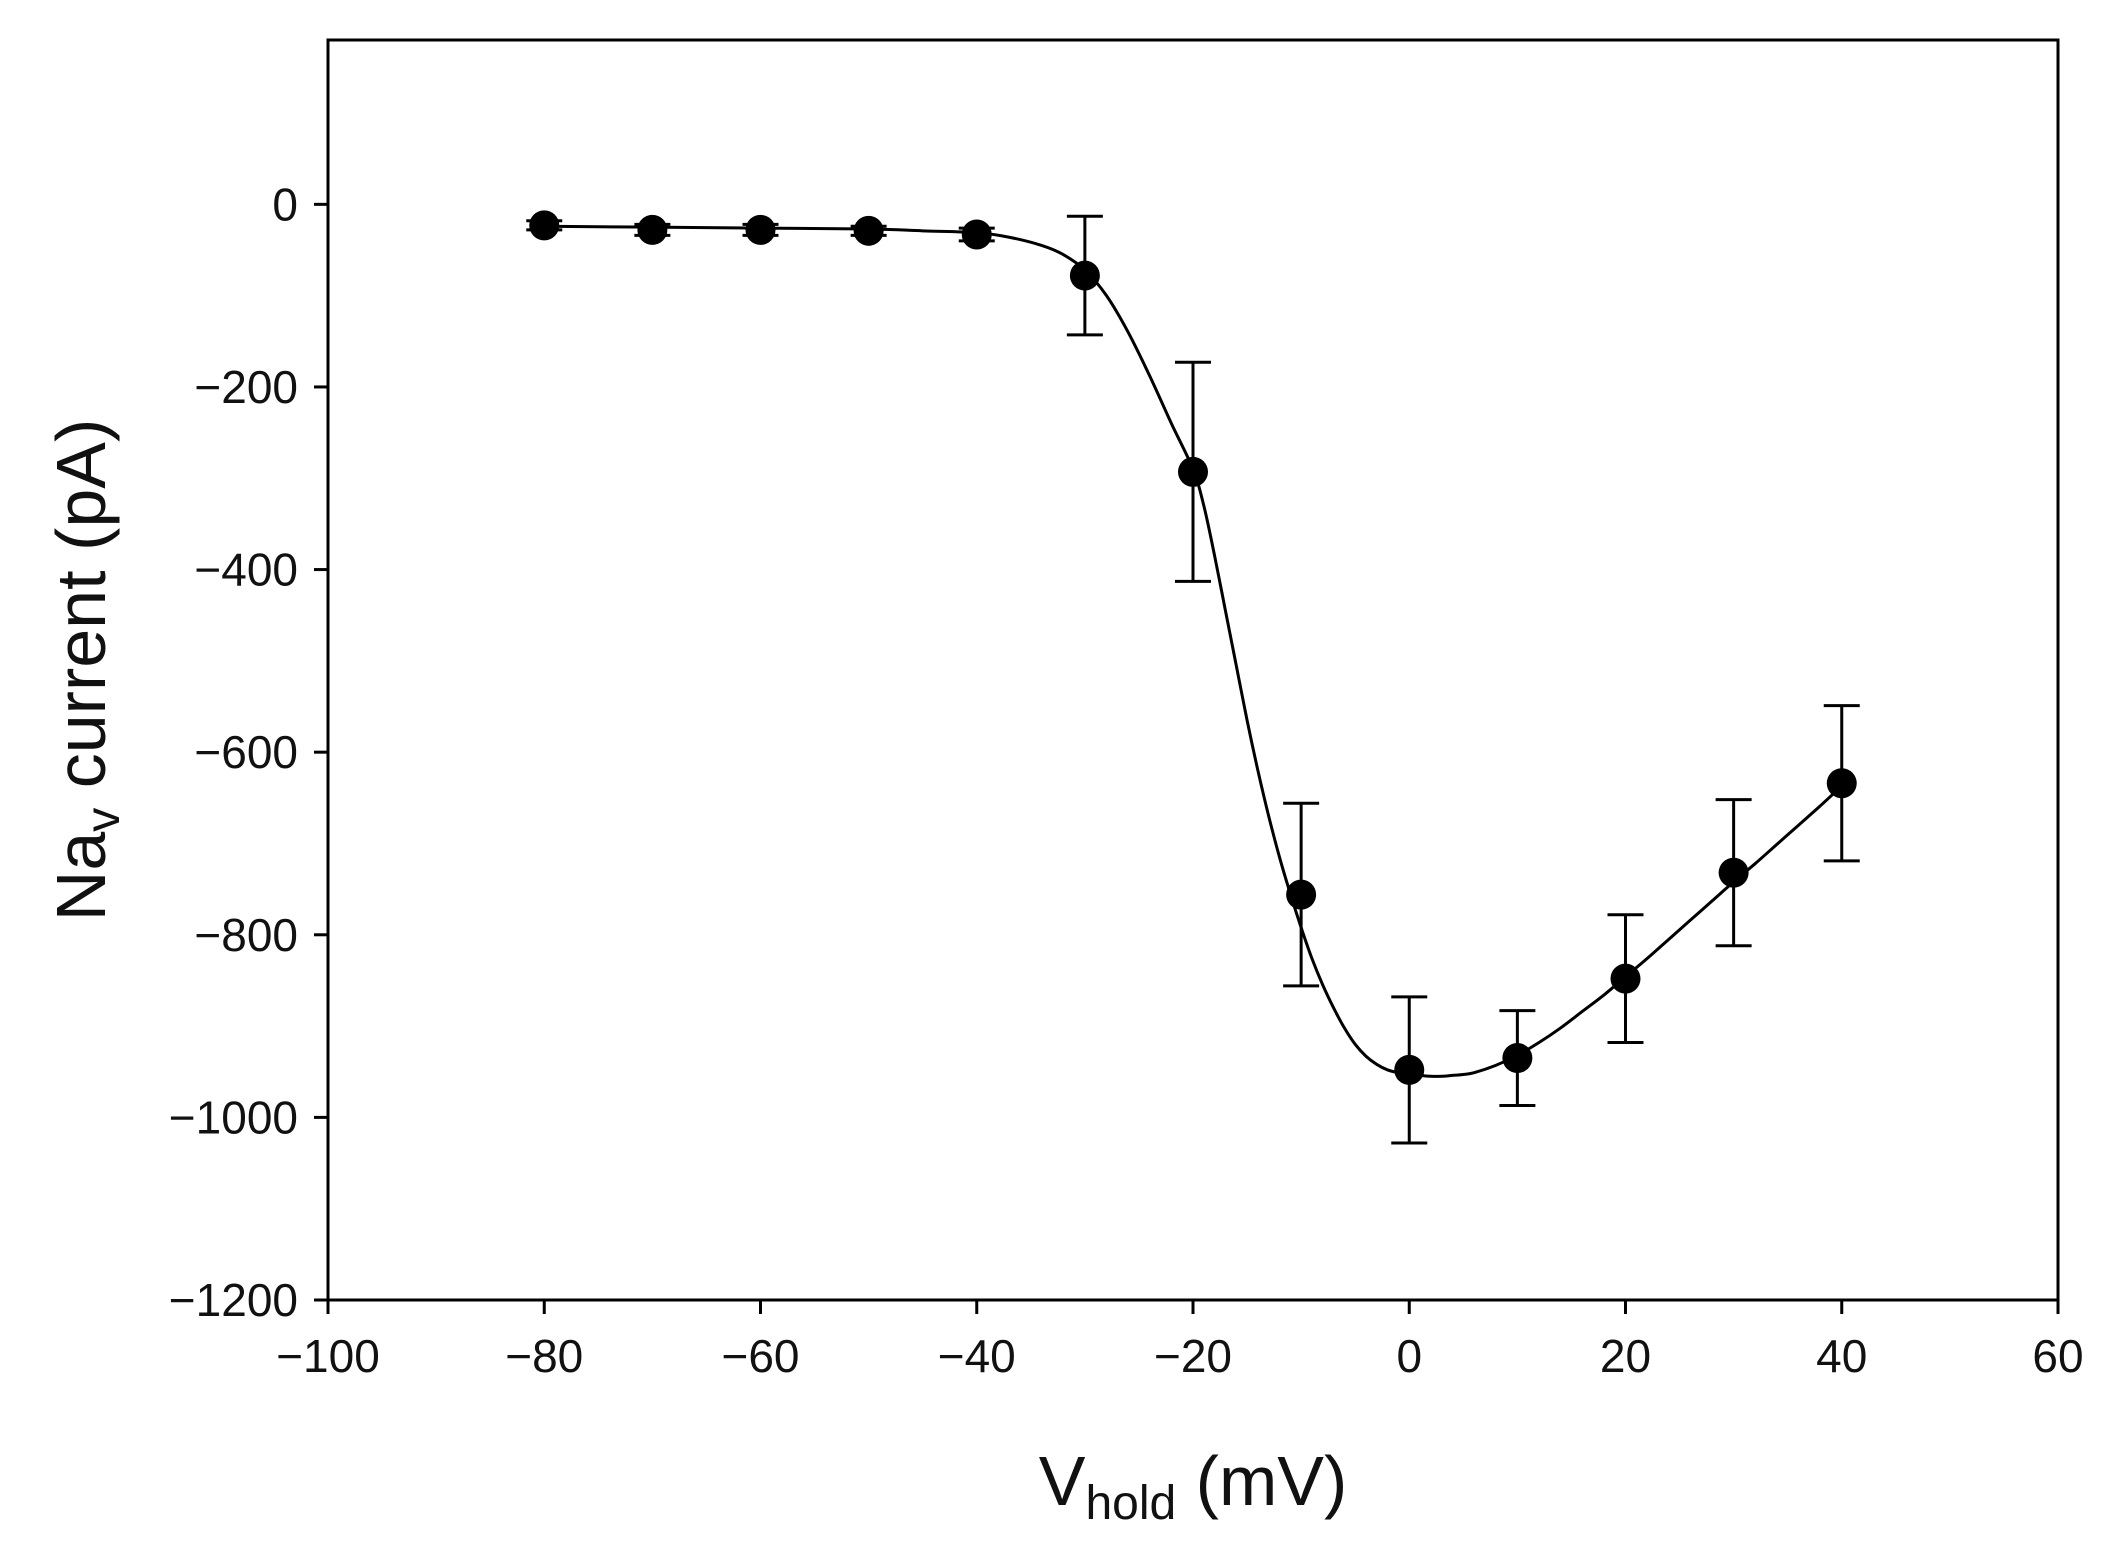  I want to click on y-tick-label: −600, so click(246, 752).